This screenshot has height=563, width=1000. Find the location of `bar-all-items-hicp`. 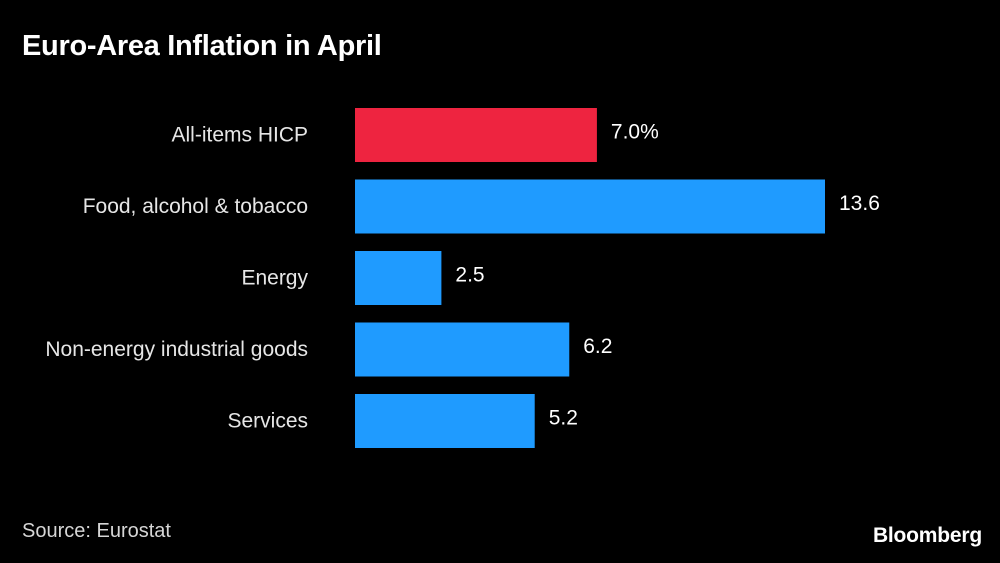

bar-all-items-hicp is located at coordinates (476, 135).